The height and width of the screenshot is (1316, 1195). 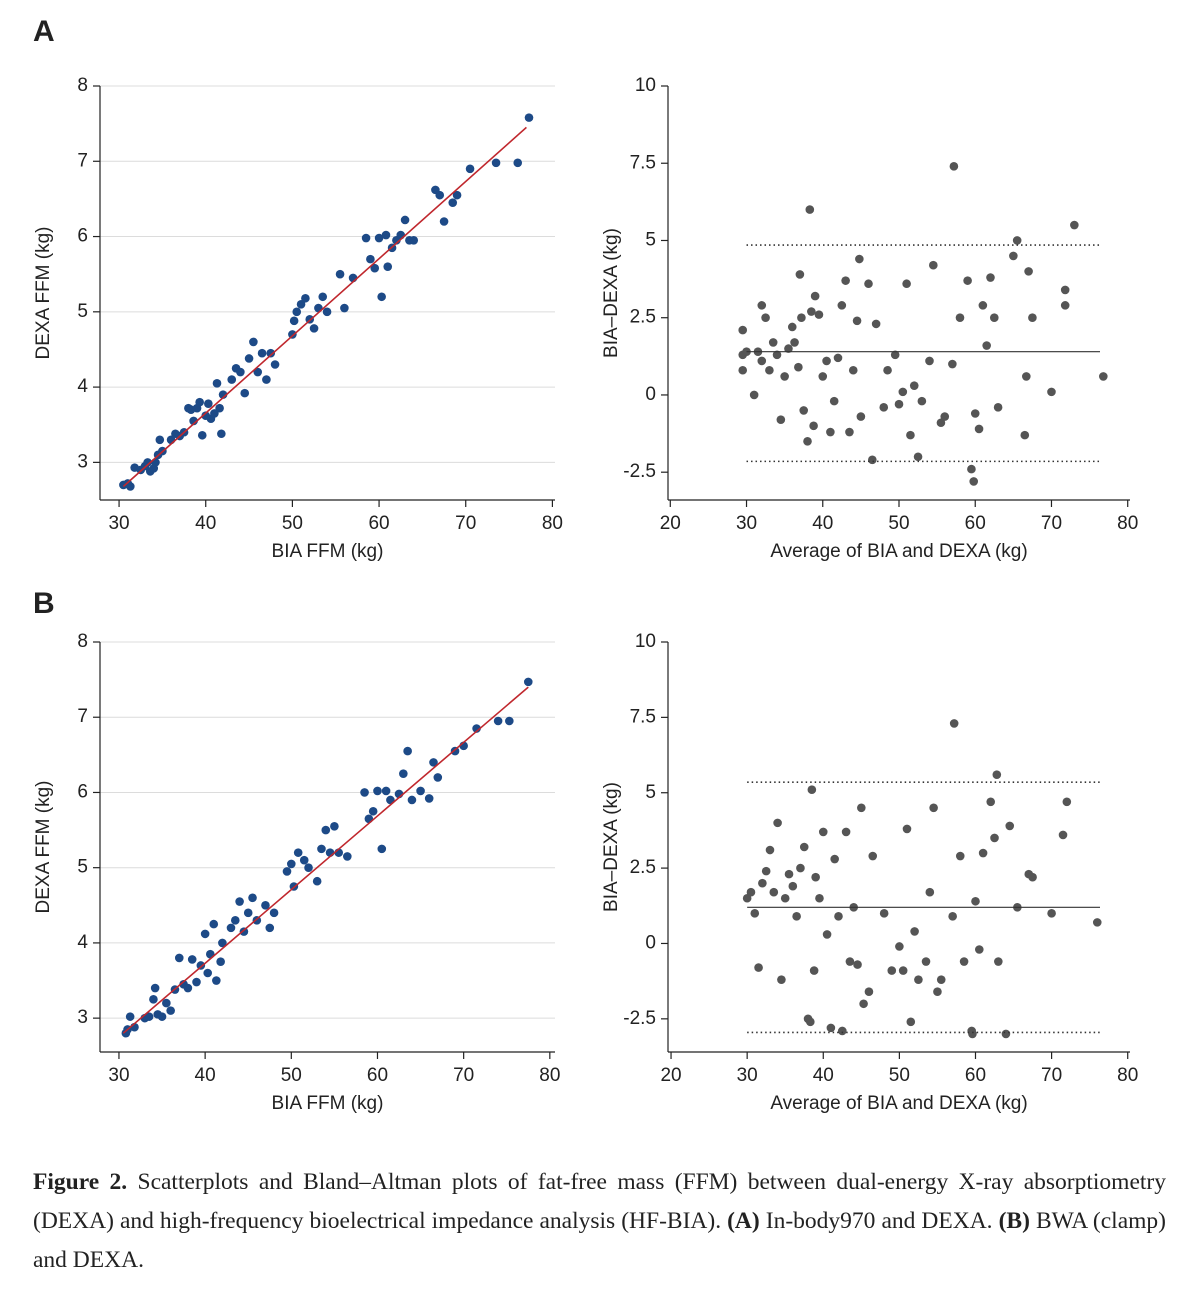 What do you see at coordinates (650, 394) in the screenshot?
I see `y-tick-label: 0` at bounding box center [650, 394].